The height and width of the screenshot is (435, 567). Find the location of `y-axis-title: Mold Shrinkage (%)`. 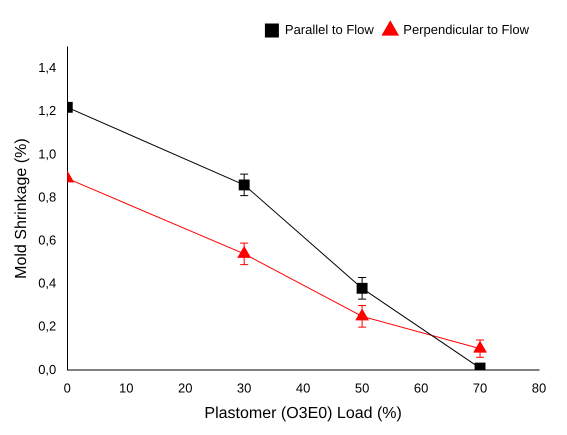

y-axis-title: Mold Shrinkage (%) is located at coordinates (21, 208).